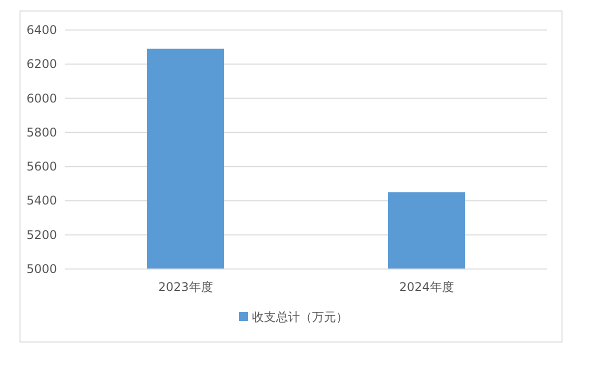 The width and height of the screenshot is (598, 373). Describe the element at coordinates (41, 201) in the screenshot. I see `y-tick-label: 5400` at that location.